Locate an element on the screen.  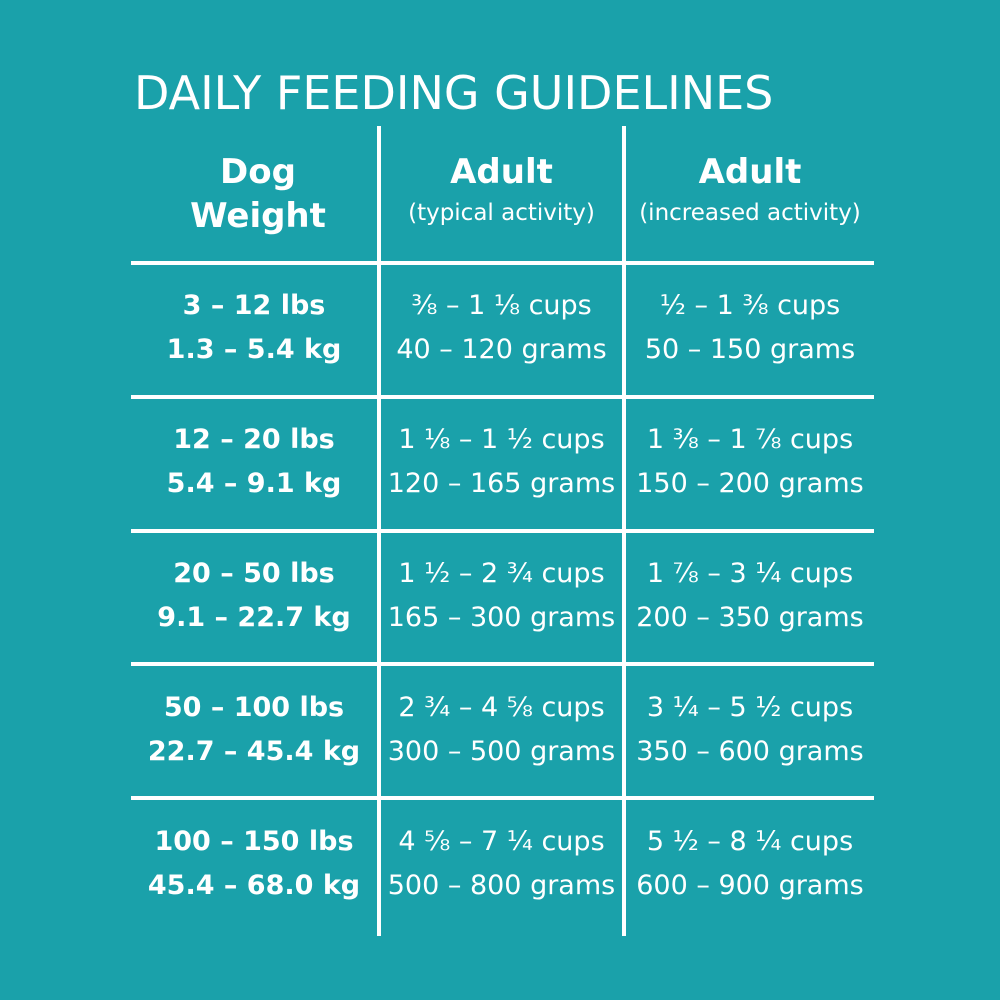
header-adult-typical-title: Adult is located at coordinates (501, 172).